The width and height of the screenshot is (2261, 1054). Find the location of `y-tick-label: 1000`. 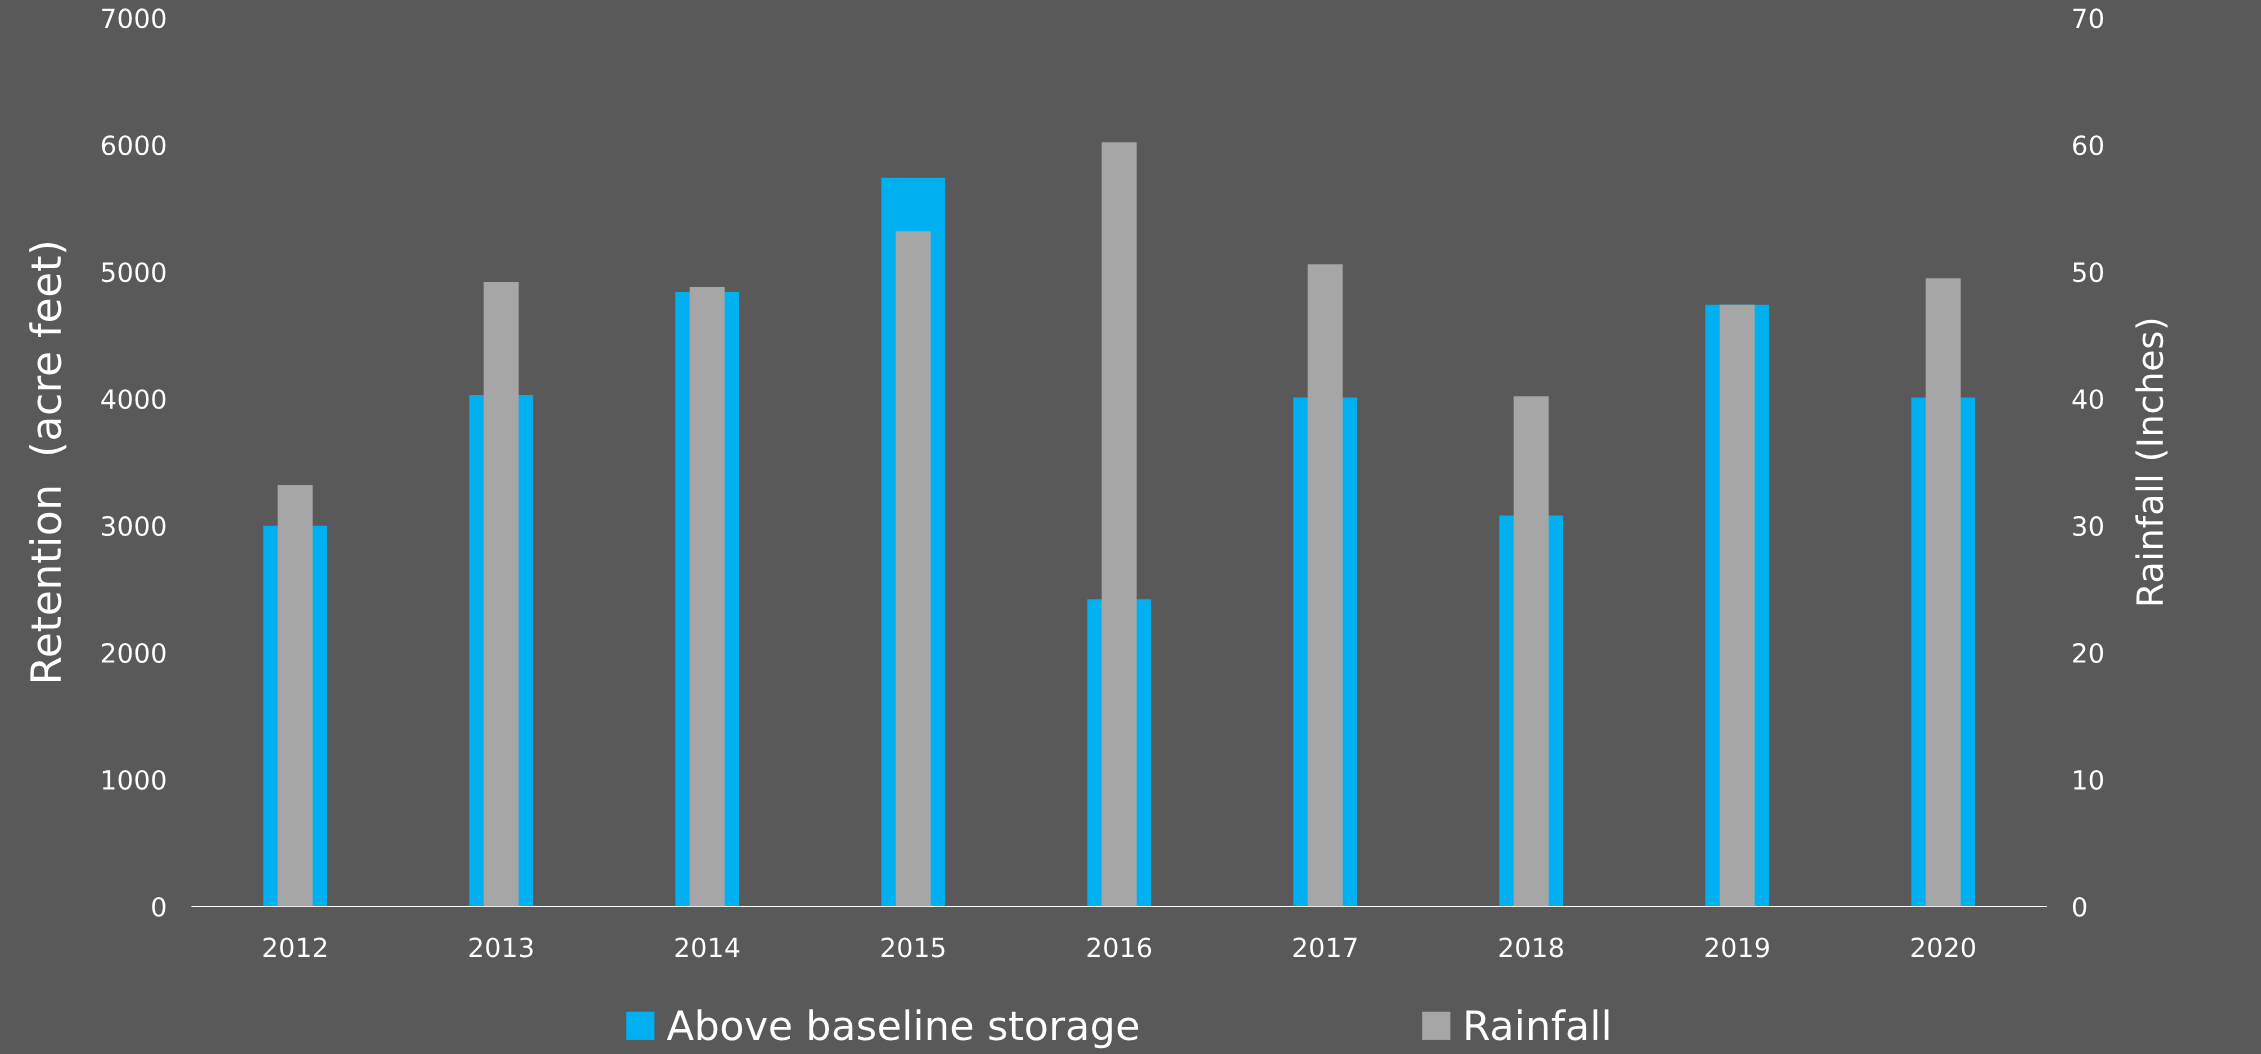

y-tick-label: 1000 is located at coordinates (134, 779).